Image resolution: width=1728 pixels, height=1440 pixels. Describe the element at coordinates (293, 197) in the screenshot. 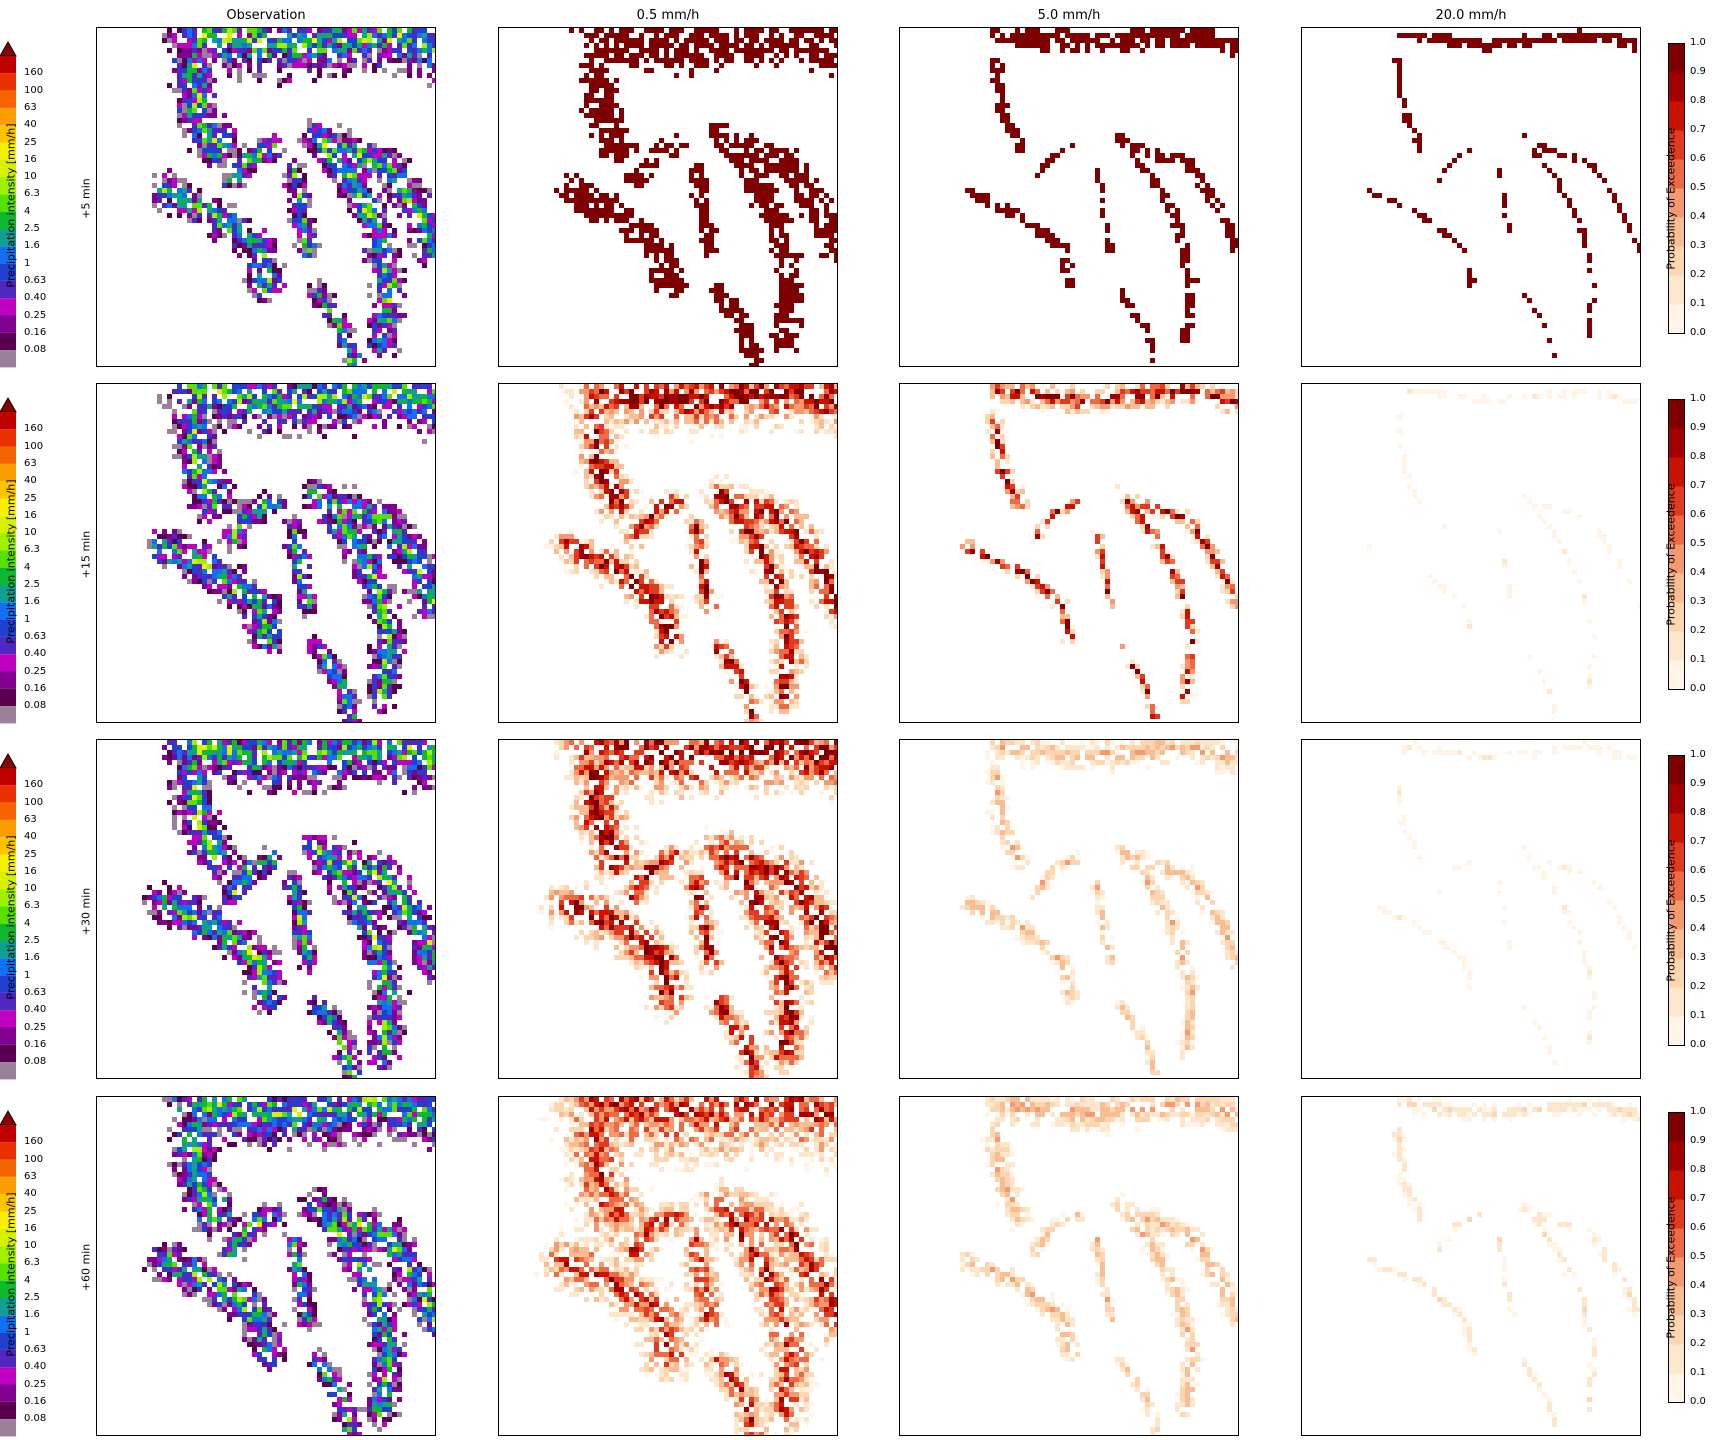

I see `heatmap-cells` at that location.